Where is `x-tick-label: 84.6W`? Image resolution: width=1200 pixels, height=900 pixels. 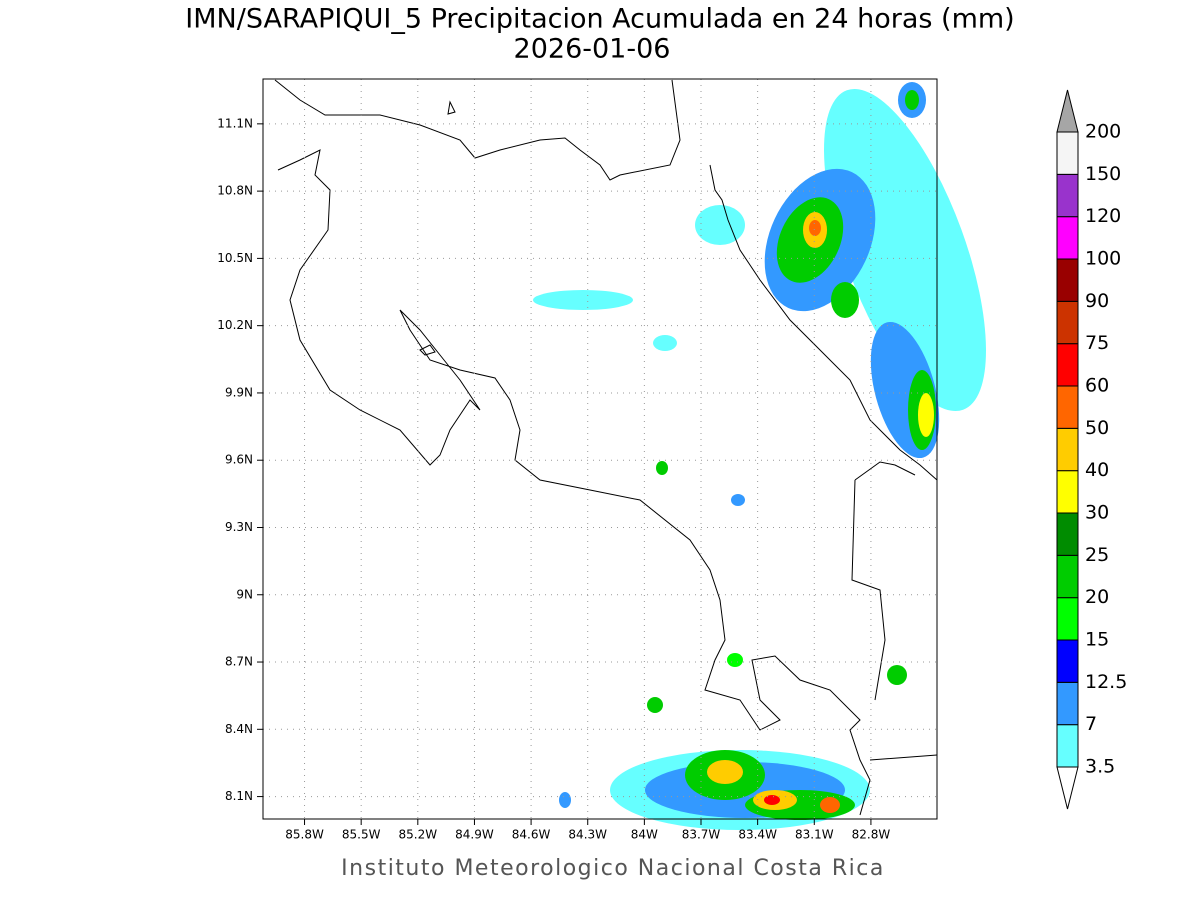
x-tick-label: 84.6W is located at coordinates (531, 835).